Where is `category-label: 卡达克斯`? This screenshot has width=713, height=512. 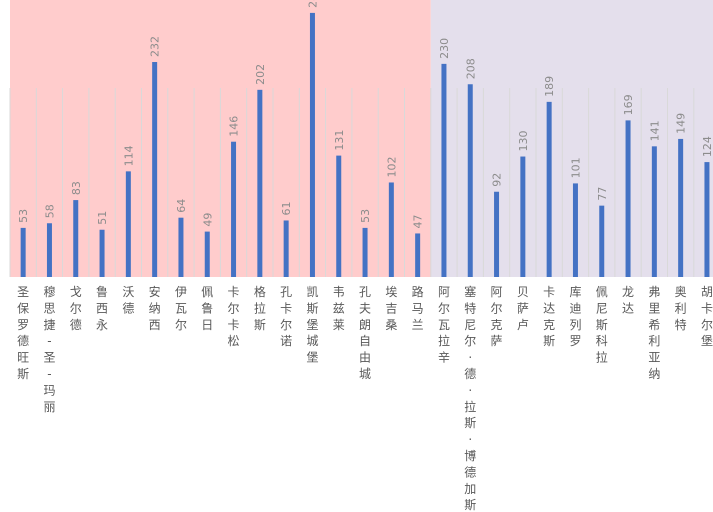 category-label: 卡达克斯 is located at coordinates (549, 316).